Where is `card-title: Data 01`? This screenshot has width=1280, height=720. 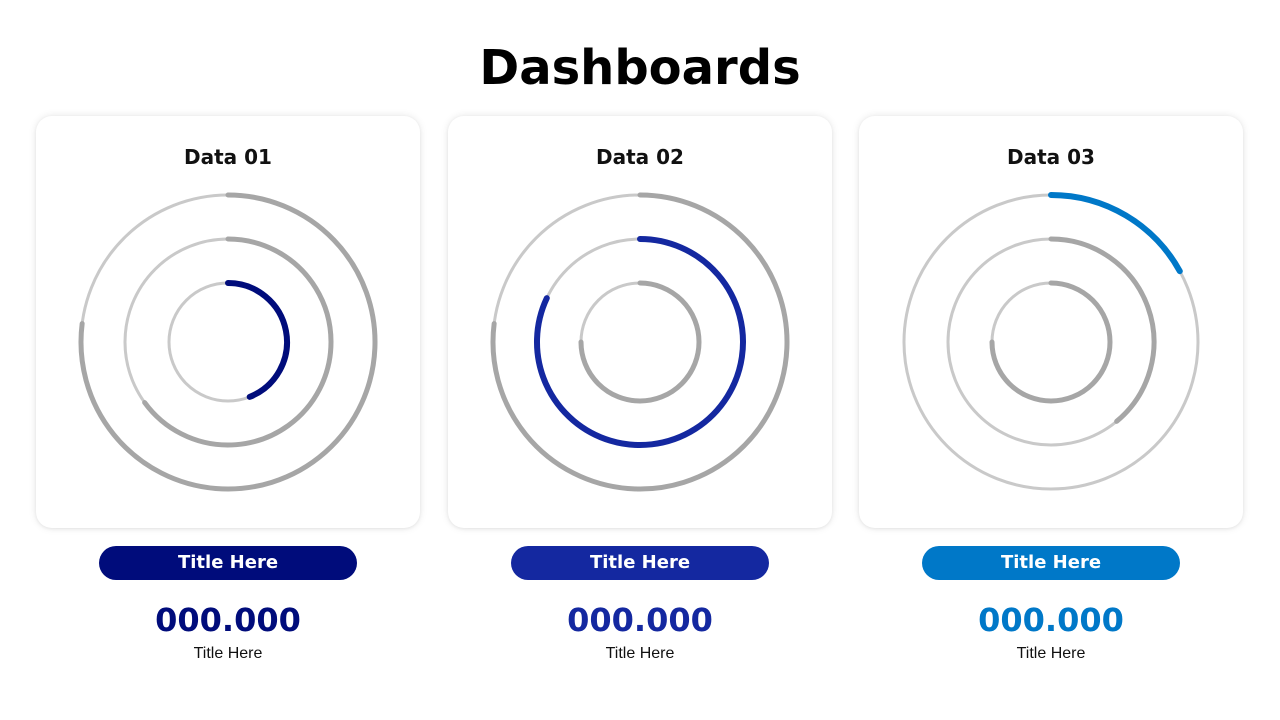
card-title: Data 01 is located at coordinates (228, 157).